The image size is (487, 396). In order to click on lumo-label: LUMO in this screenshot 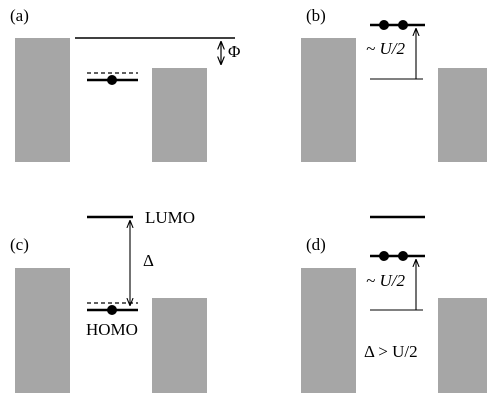, I will do `click(170, 217)`.